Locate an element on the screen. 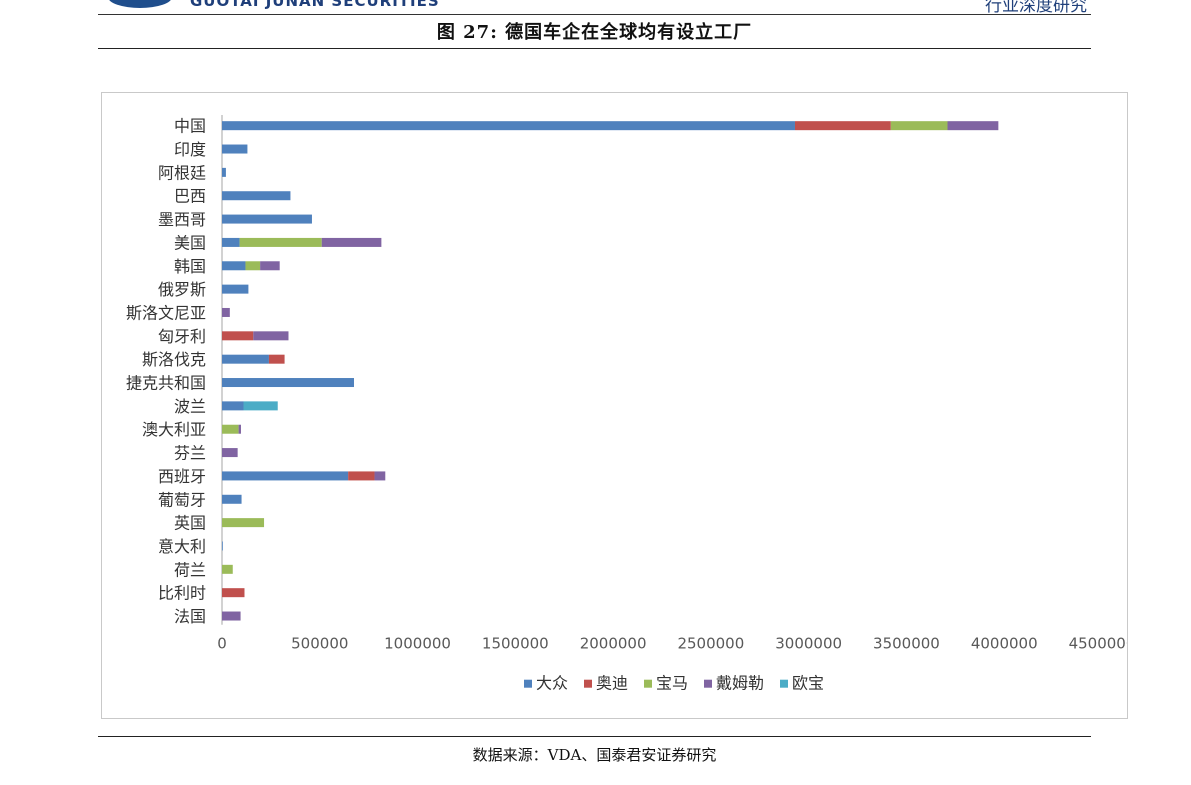  category-label: 俄罗斯 is located at coordinates (182, 289).